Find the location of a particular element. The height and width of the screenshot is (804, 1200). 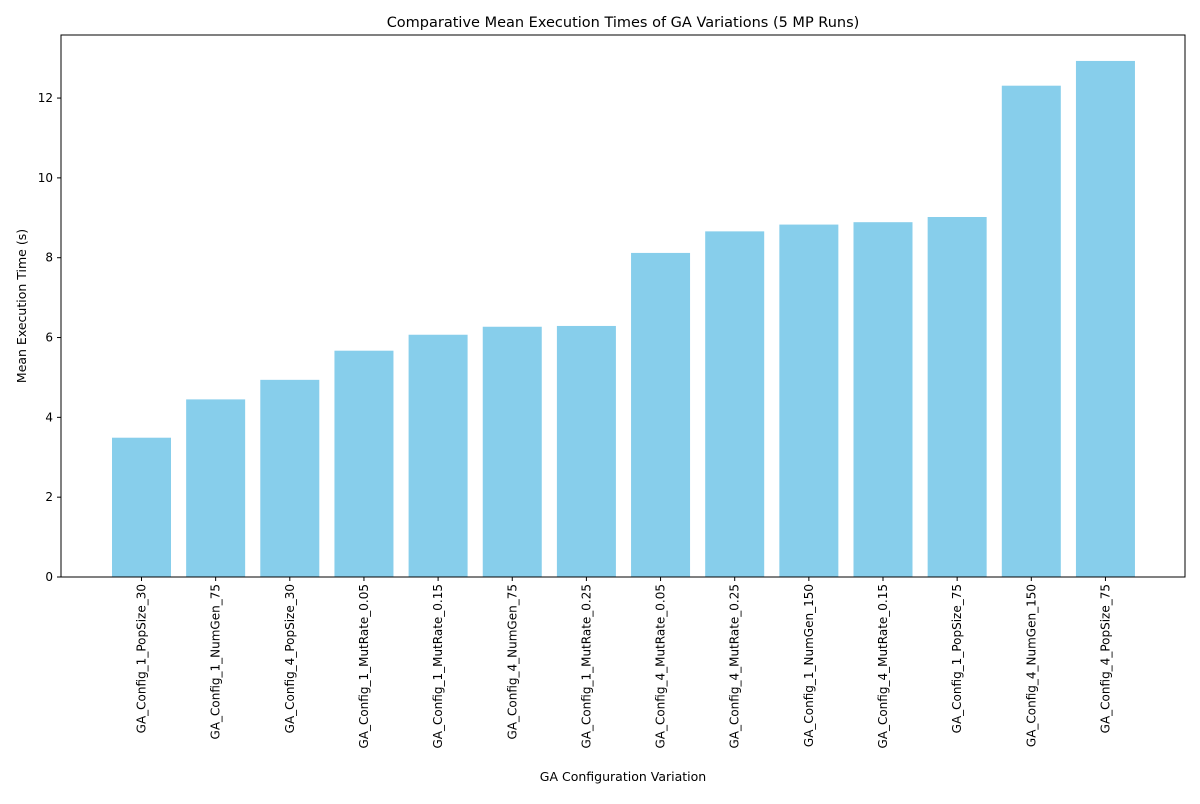

bar-GA_Config_1_MutRate_0.15 is located at coordinates (438, 455).